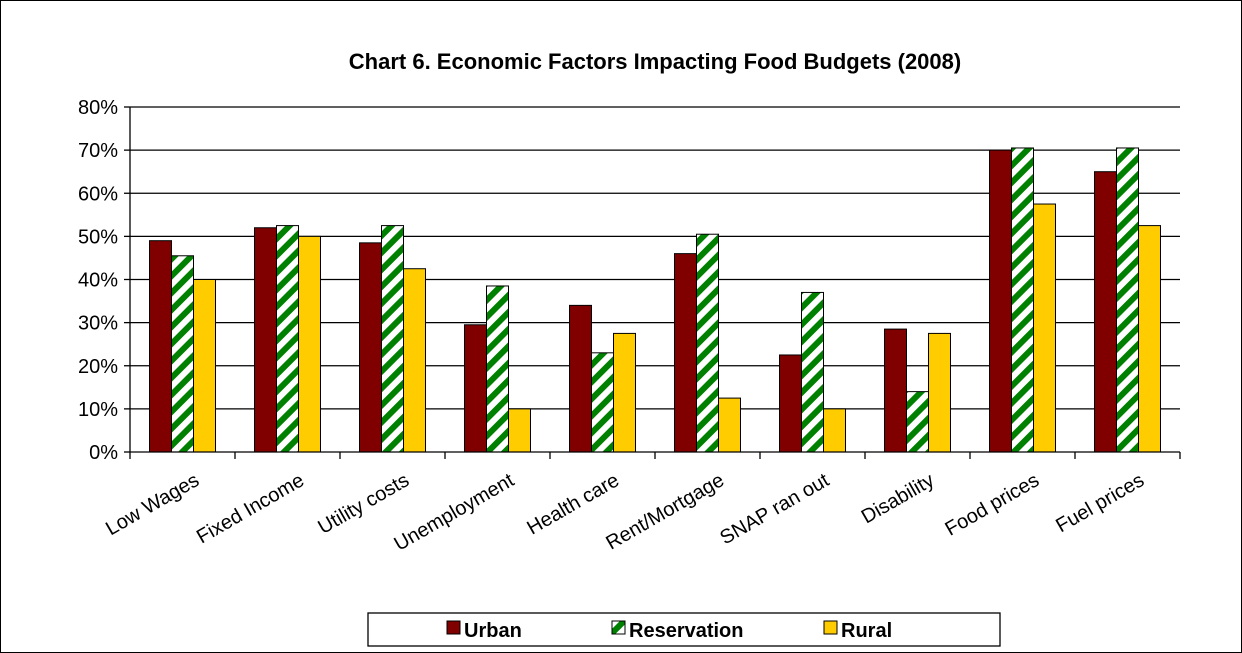 Image resolution: width=1242 pixels, height=653 pixels. Describe the element at coordinates (98, 108) in the screenshot. I see `y-tick-label: 80%` at that location.